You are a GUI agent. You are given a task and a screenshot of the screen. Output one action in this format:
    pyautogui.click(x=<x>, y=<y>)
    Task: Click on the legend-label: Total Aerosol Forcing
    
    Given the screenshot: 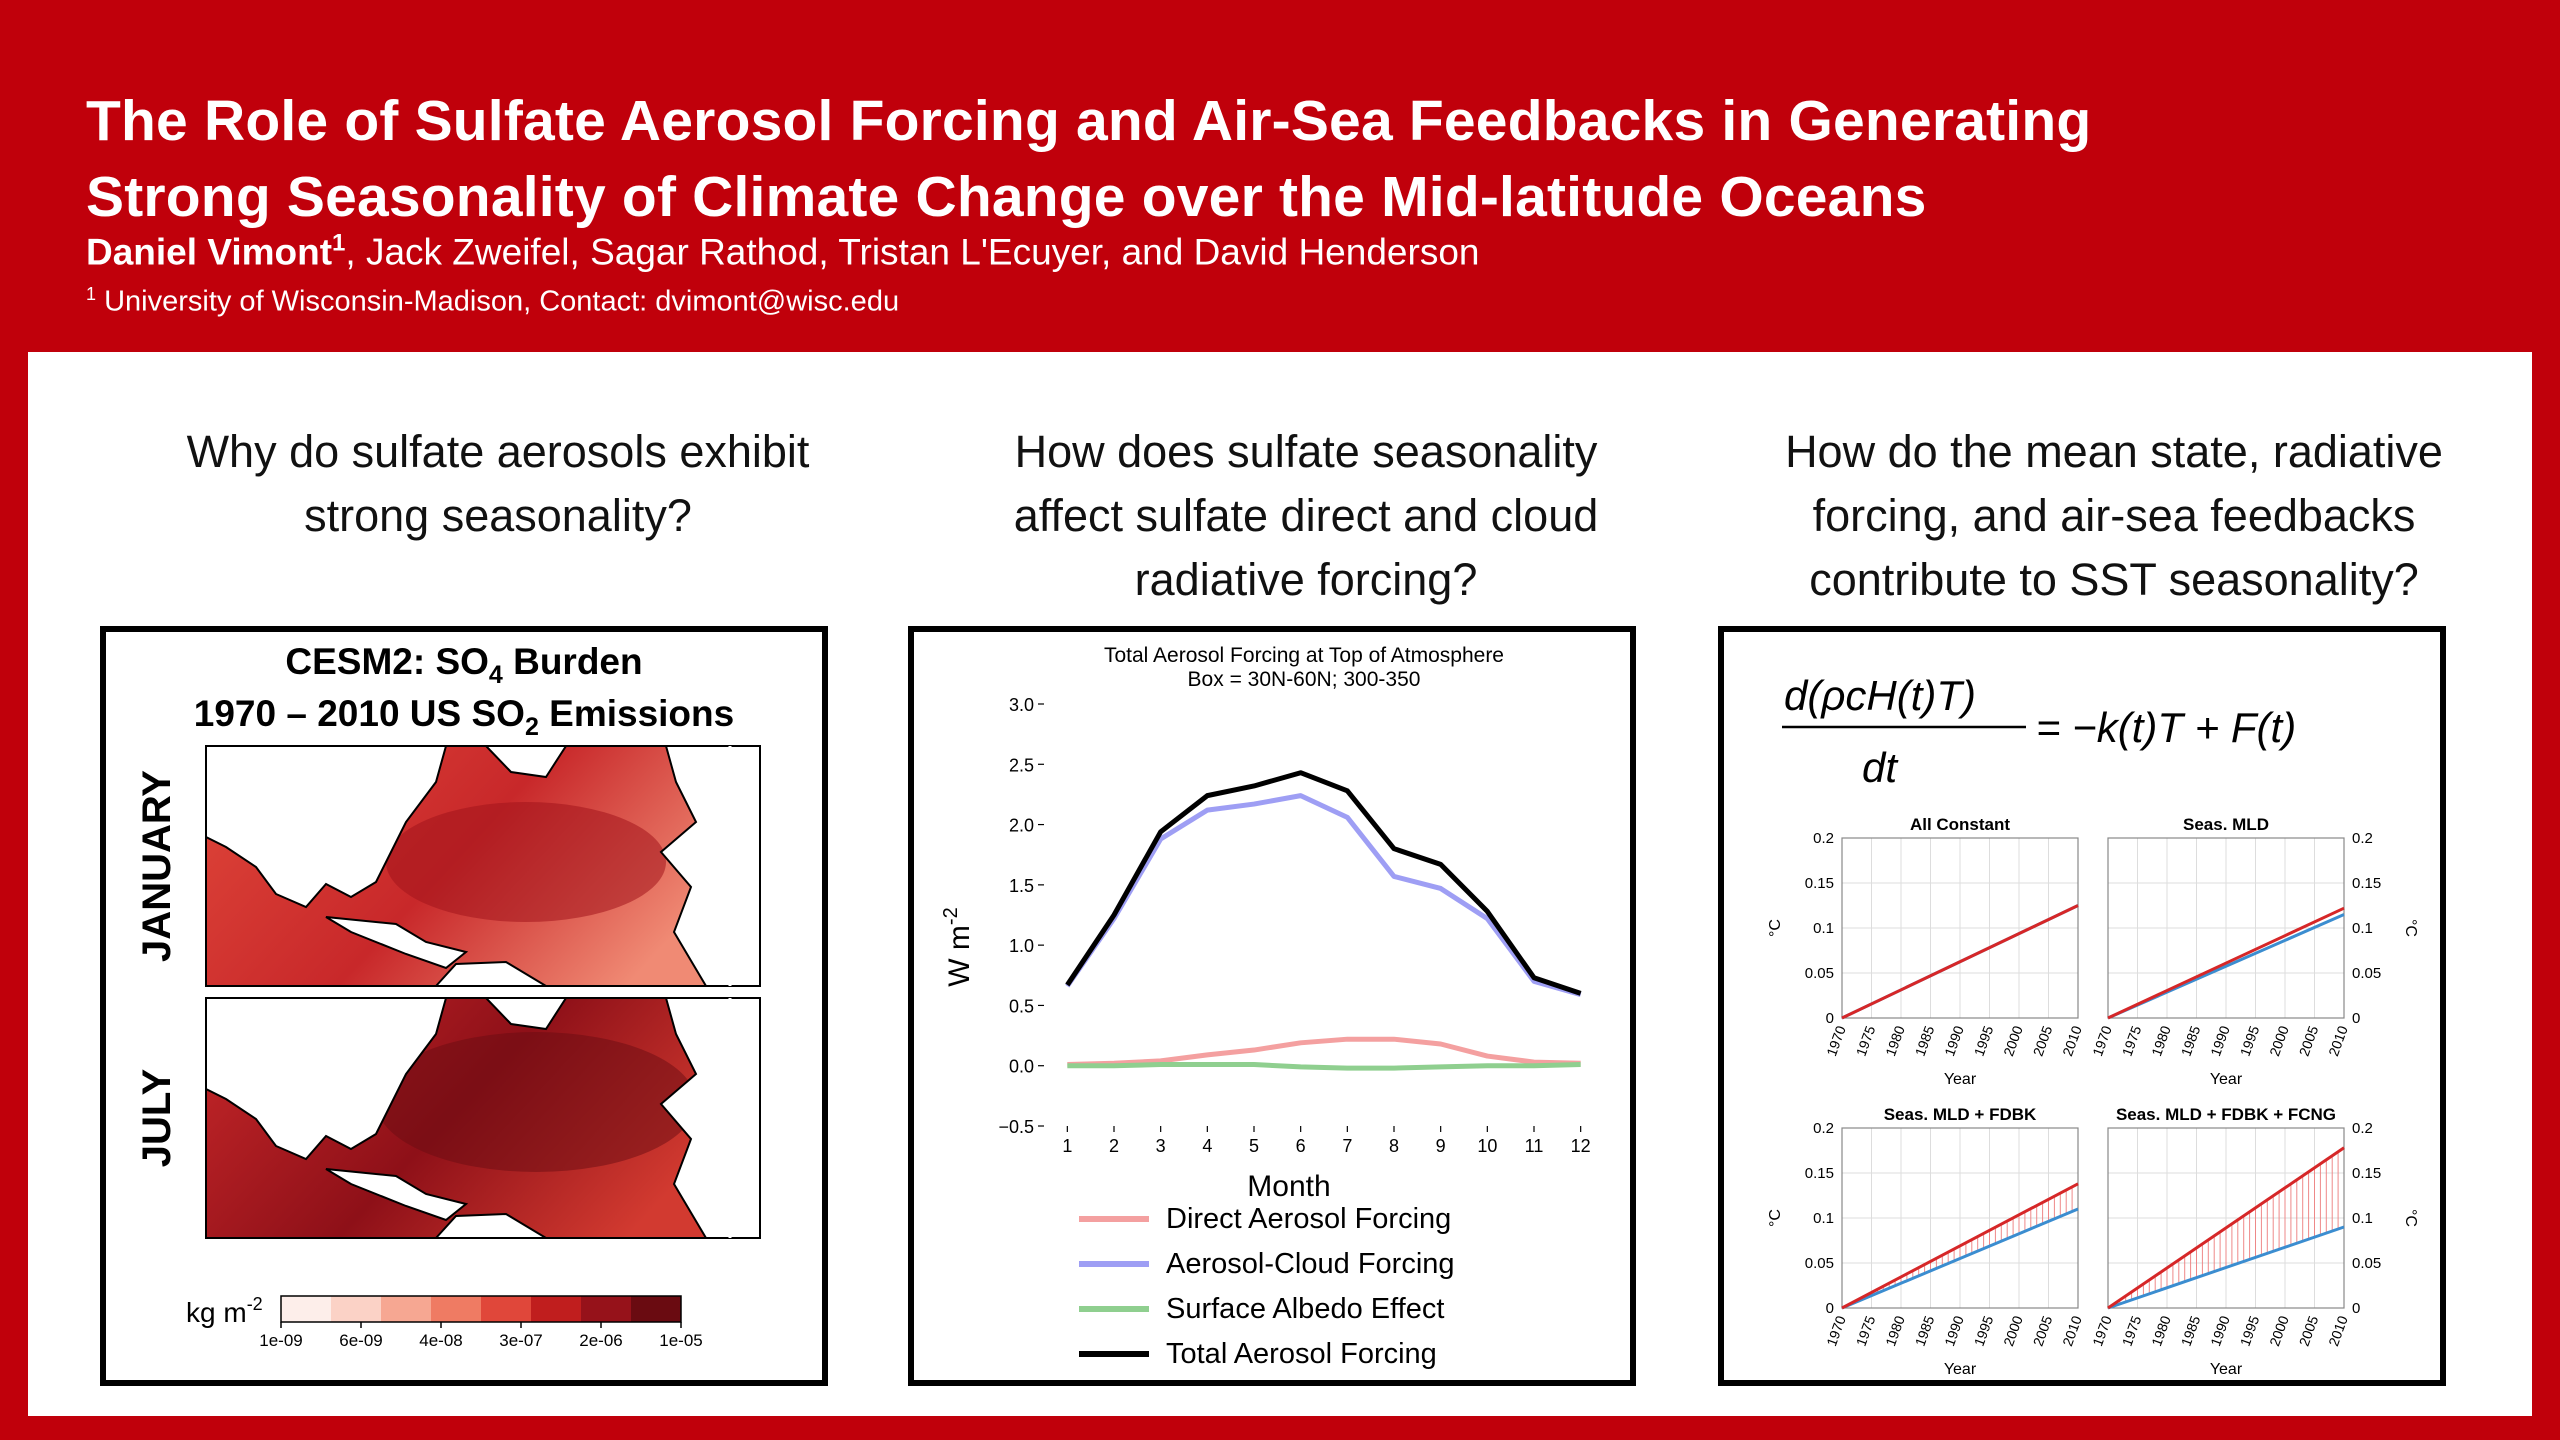 What is the action you would take?
    pyautogui.click(x=1301, y=1354)
    